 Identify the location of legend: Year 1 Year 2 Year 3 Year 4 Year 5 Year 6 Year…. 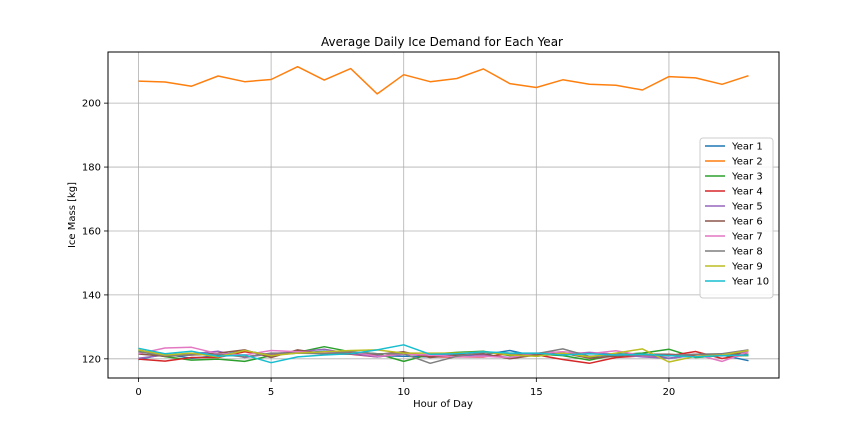
(736, 218).